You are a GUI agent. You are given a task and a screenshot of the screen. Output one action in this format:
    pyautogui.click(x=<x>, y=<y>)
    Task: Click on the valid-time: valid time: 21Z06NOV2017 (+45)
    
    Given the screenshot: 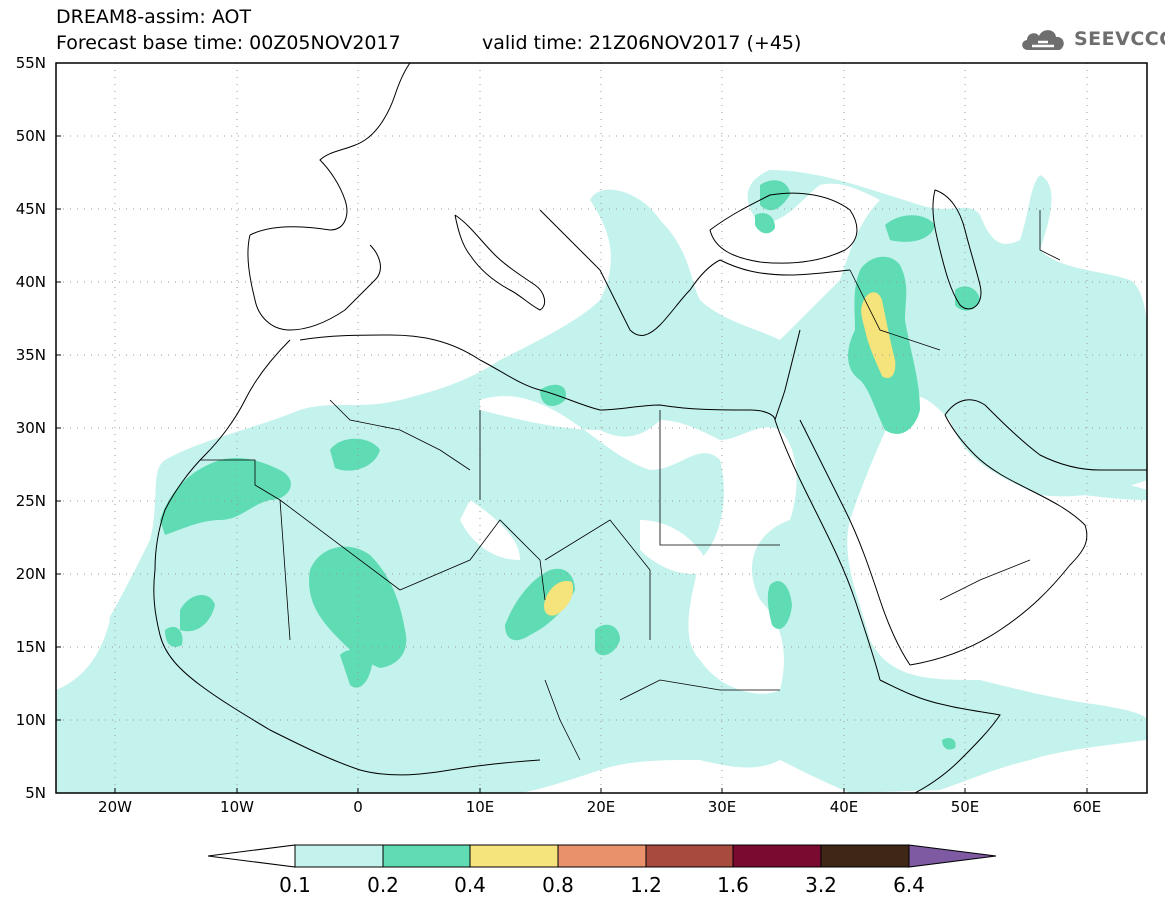 What is the action you would take?
    pyautogui.click(x=642, y=43)
    